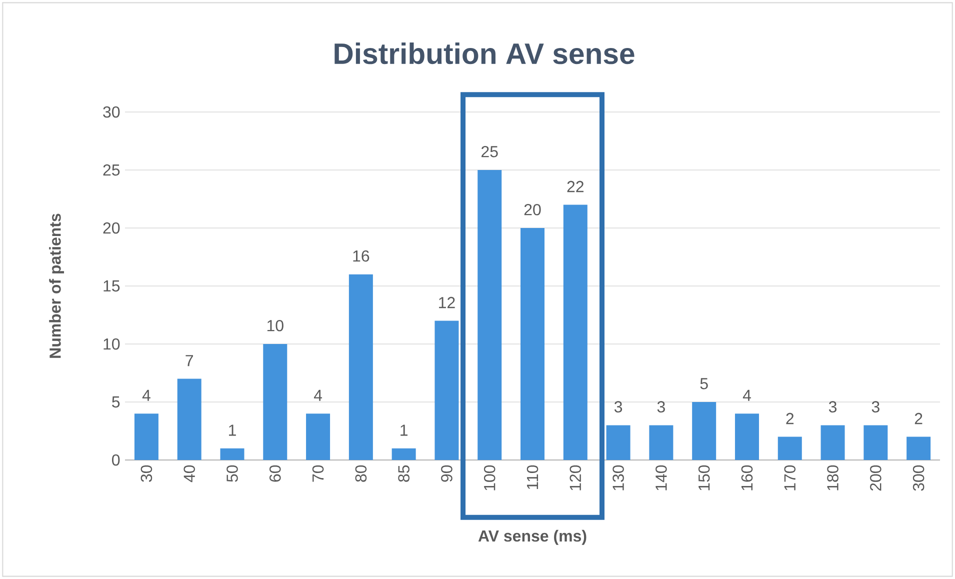  I want to click on y-tick-label: 5, so click(116, 402).